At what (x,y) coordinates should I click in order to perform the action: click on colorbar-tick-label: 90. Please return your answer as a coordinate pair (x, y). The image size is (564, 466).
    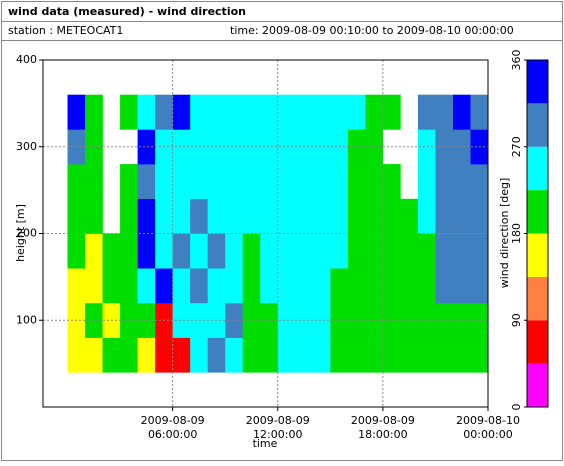
    Looking at the image, I should click on (516, 320).